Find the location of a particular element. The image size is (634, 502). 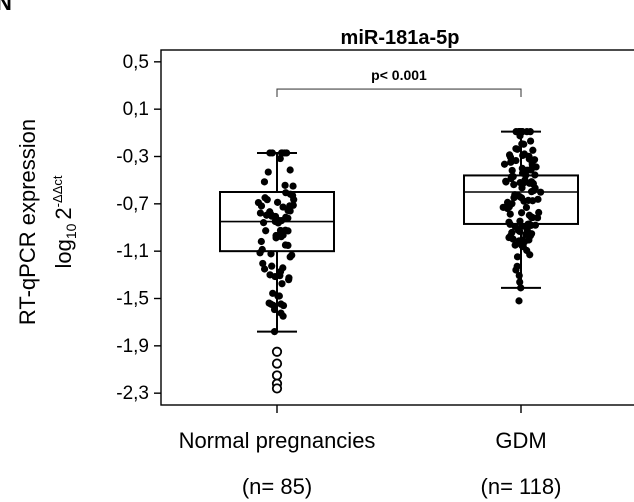

y-tick-label: -0,3 is located at coordinates (132, 157).